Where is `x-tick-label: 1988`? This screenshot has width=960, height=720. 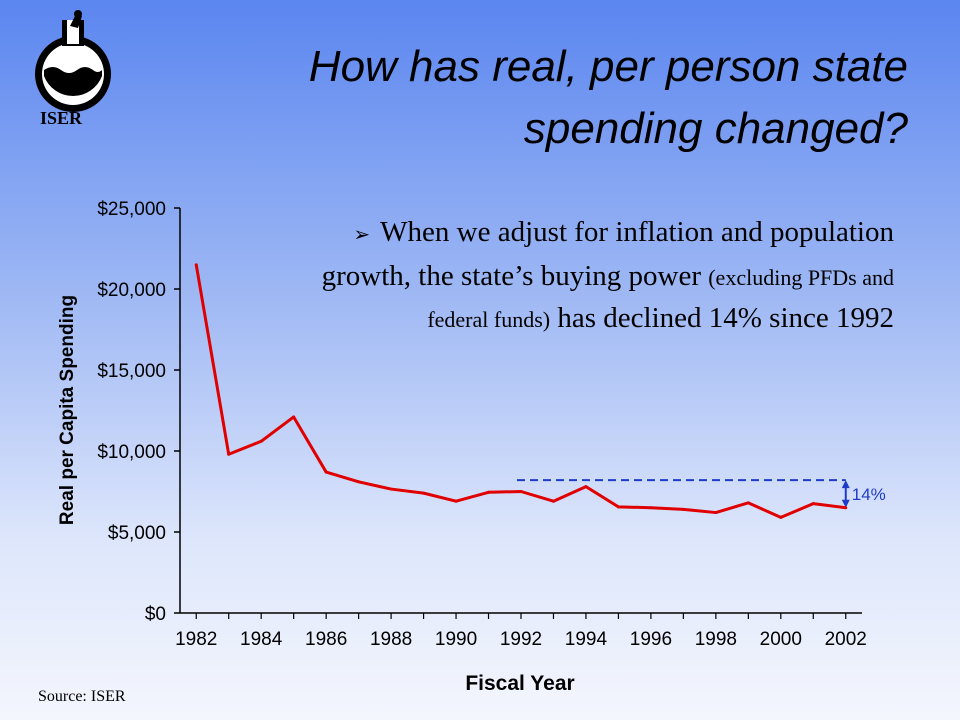
x-tick-label: 1988 is located at coordinates (391, 639).